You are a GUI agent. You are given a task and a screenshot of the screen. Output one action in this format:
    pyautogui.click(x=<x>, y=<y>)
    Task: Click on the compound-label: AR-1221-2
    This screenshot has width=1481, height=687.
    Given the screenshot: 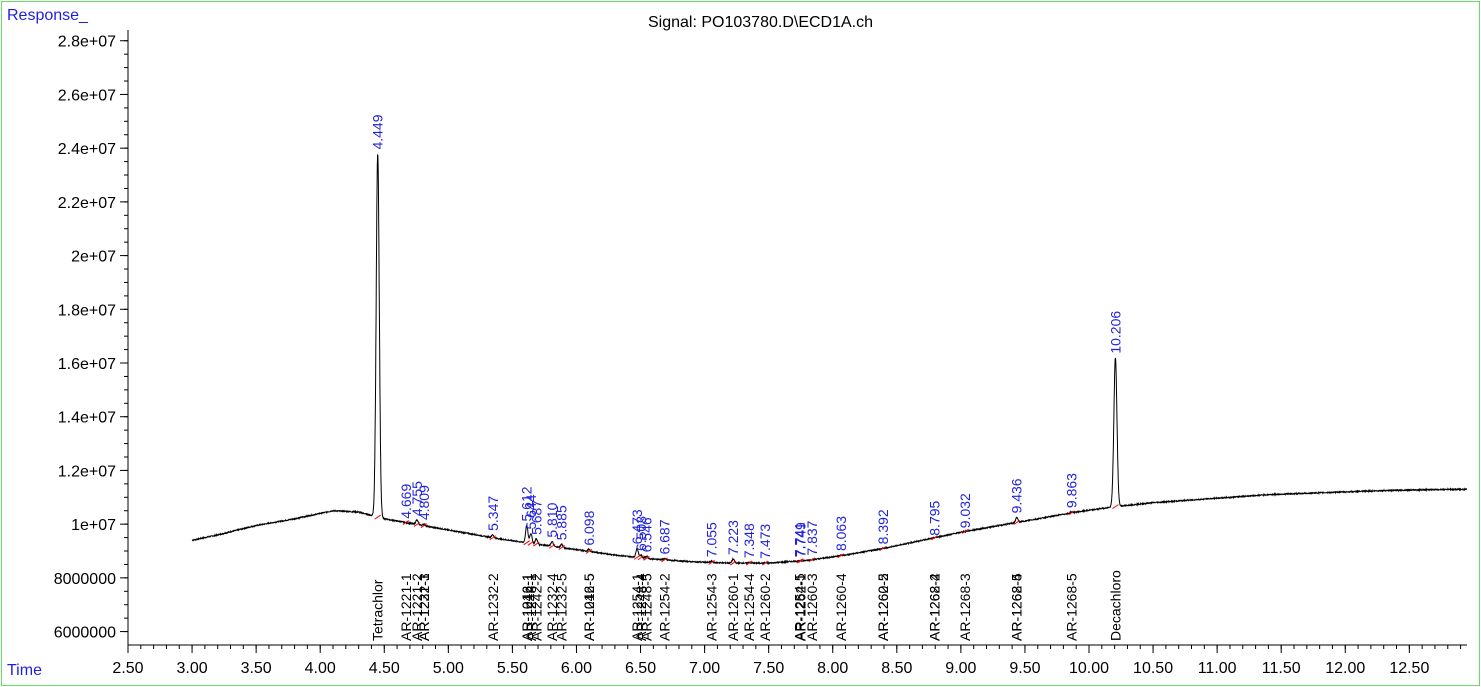 What is the action you would take?
    pyautogui.click(x=417, y=607)
    